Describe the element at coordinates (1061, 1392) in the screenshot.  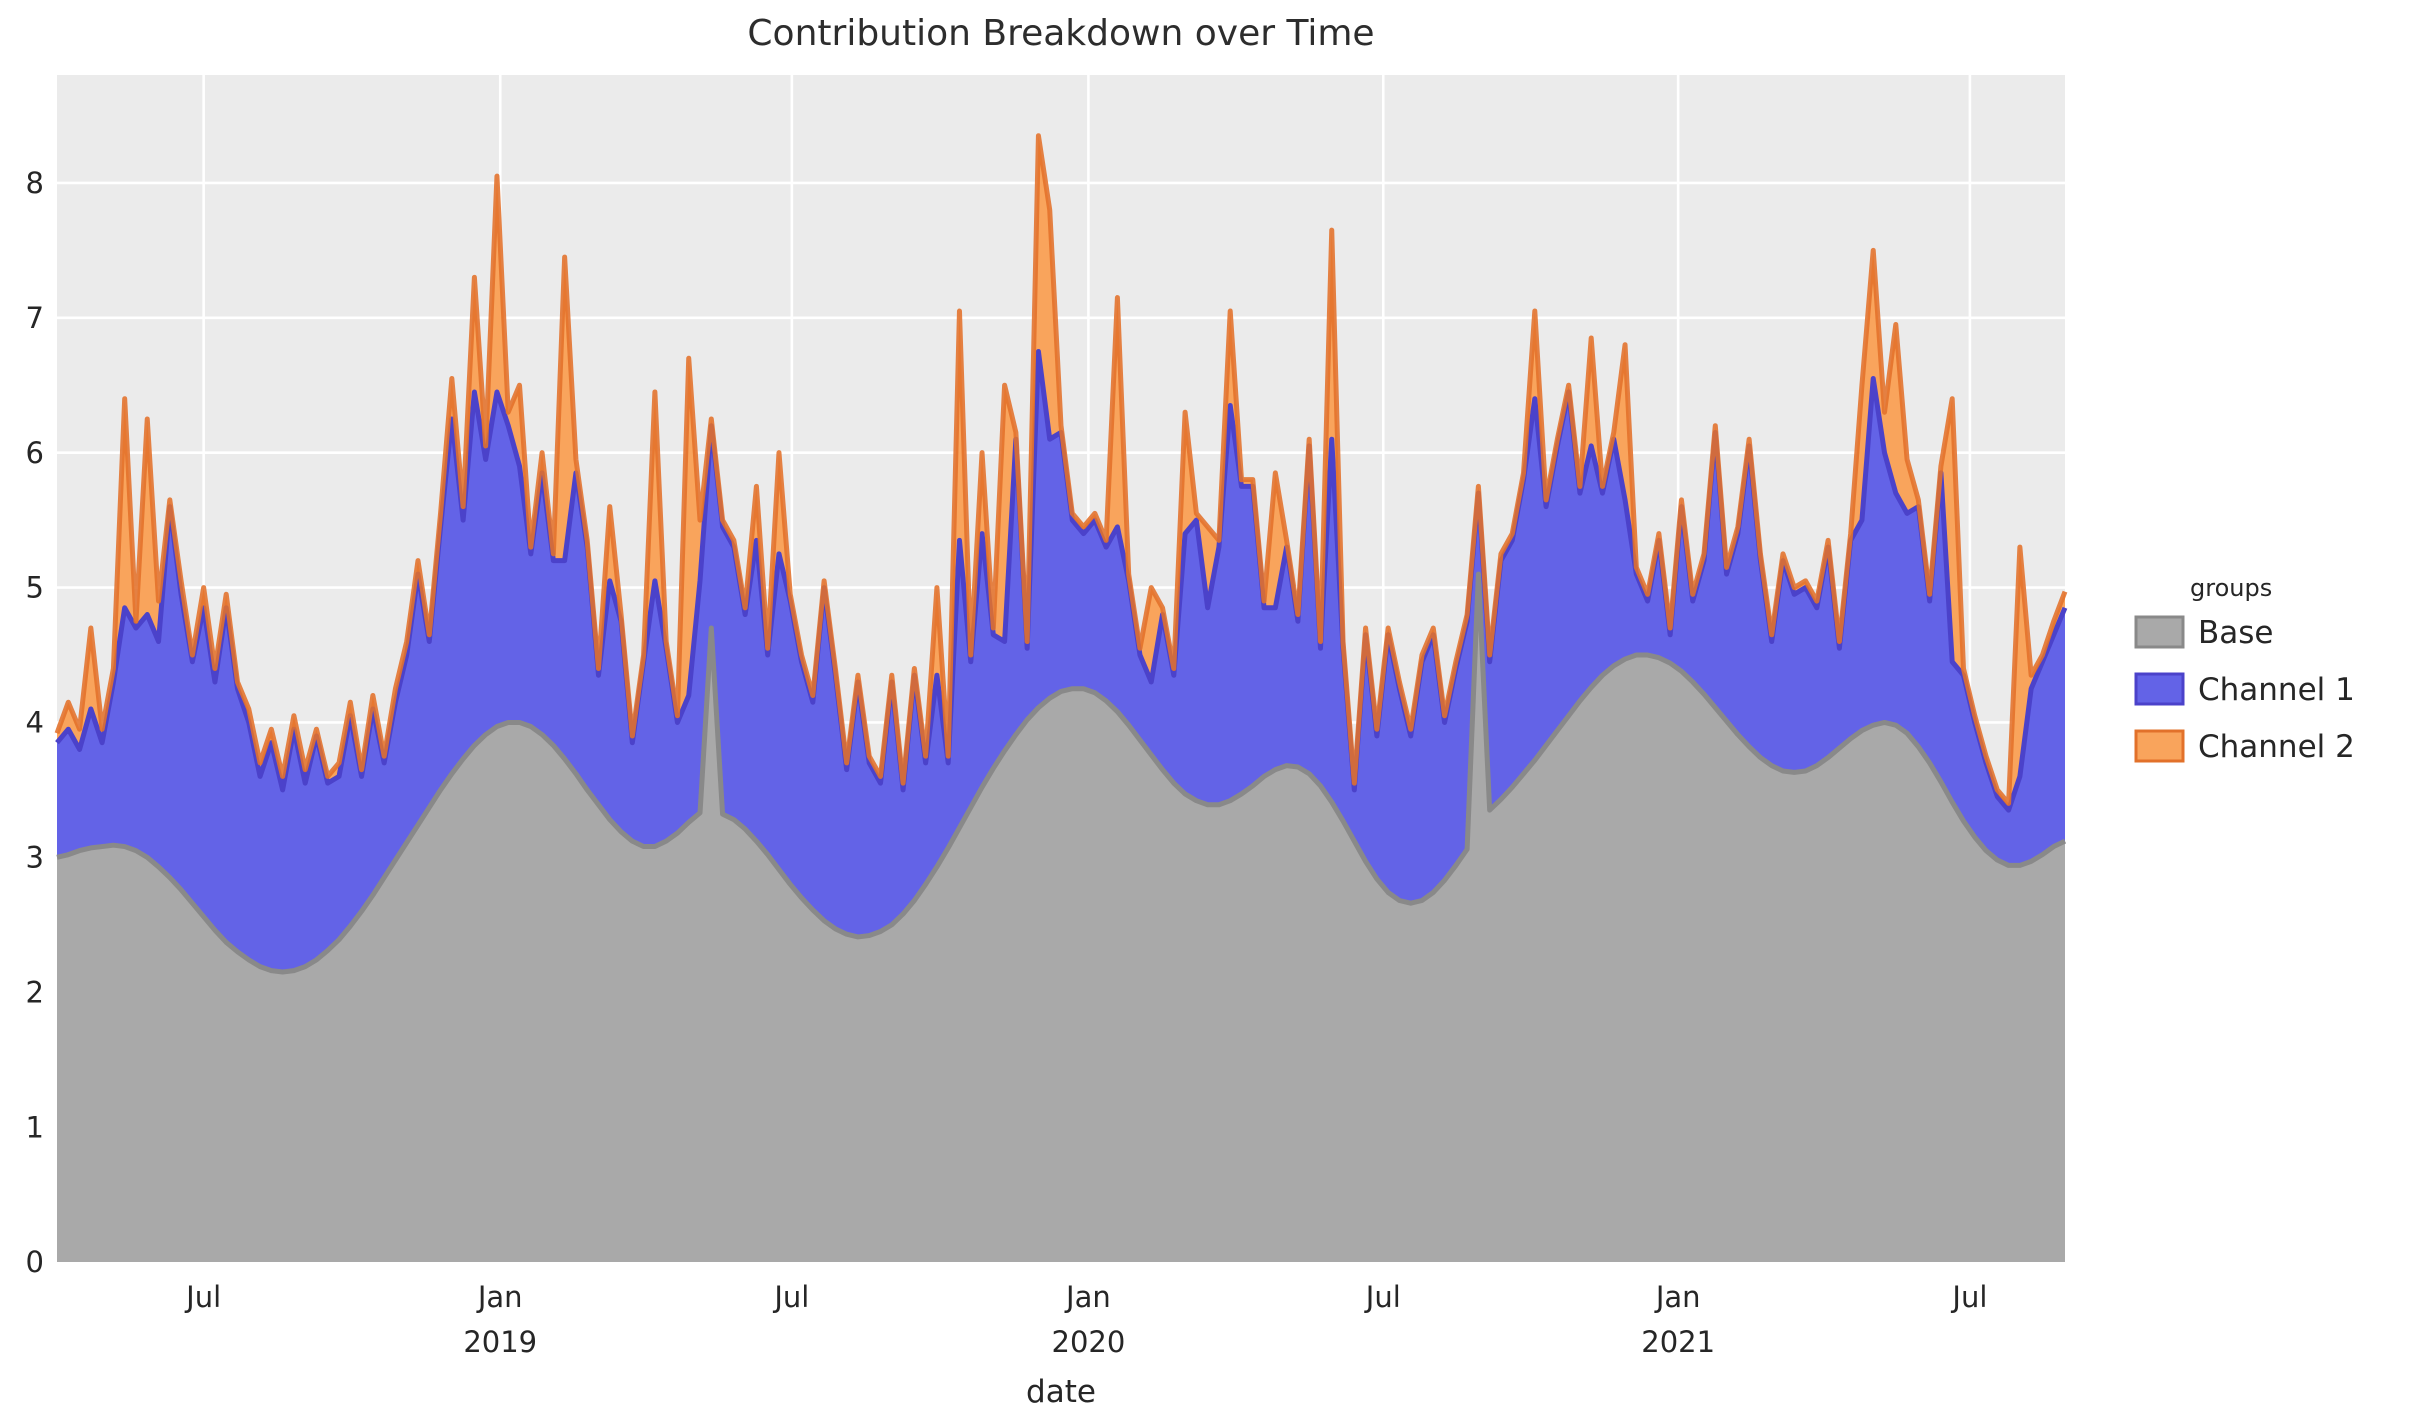
I see `x-axis-title: date` at that location.